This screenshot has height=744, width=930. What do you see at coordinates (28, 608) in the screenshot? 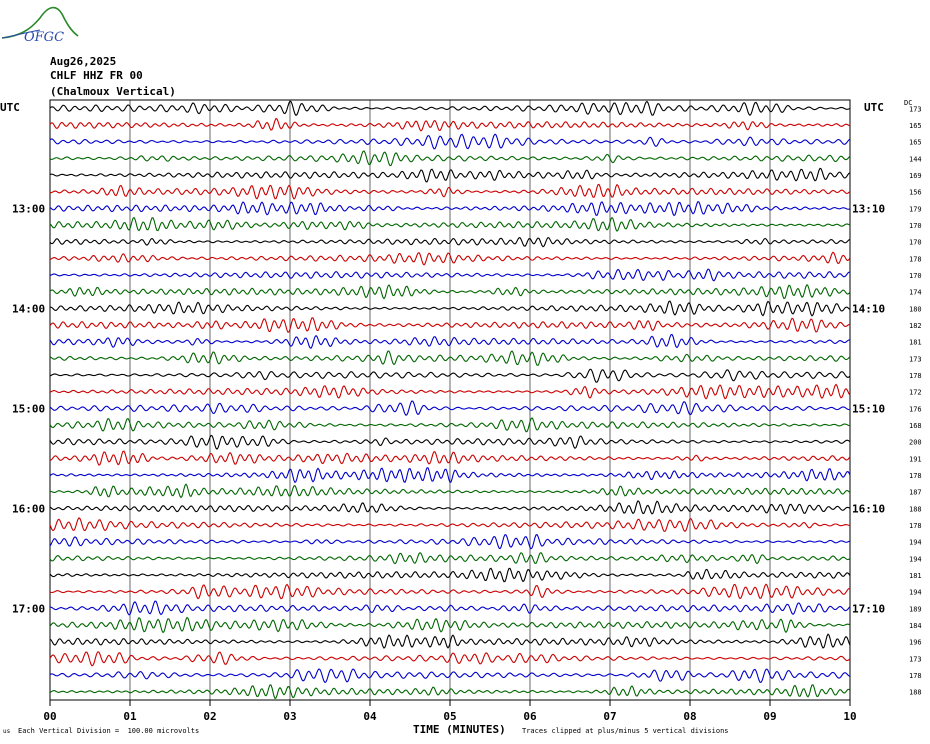
I see `time-label-left: 17:00` at bounding box center [28, 608].